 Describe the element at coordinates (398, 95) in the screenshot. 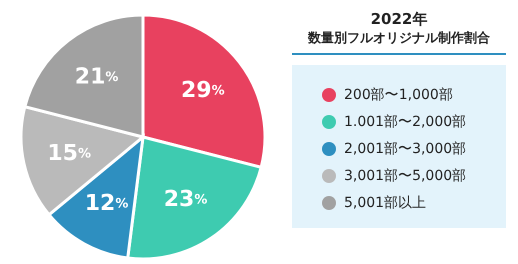

I see `legend-label: 200部〜1,000部` at that location.